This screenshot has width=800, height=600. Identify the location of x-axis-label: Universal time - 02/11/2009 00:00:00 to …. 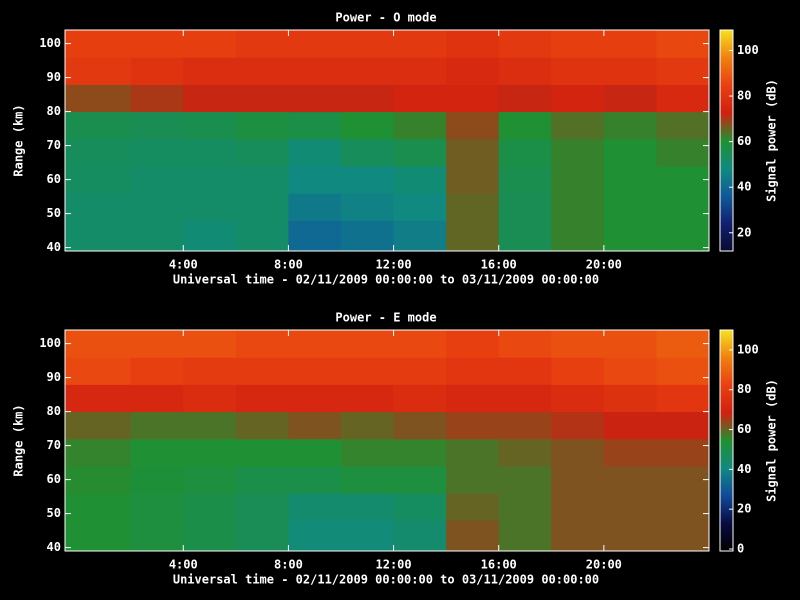
(386, 280).